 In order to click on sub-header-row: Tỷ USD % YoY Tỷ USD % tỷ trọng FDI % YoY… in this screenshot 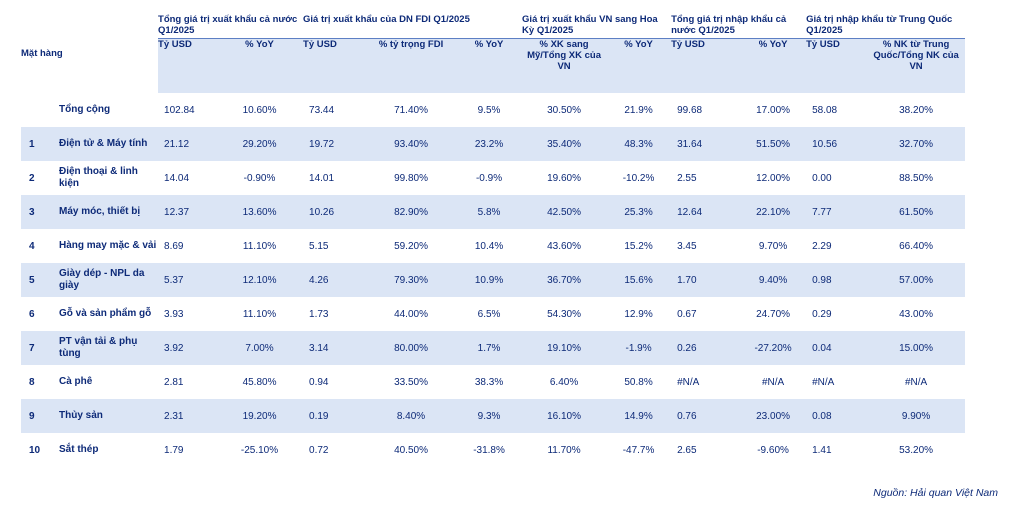, I will do `click(493, 65)`.